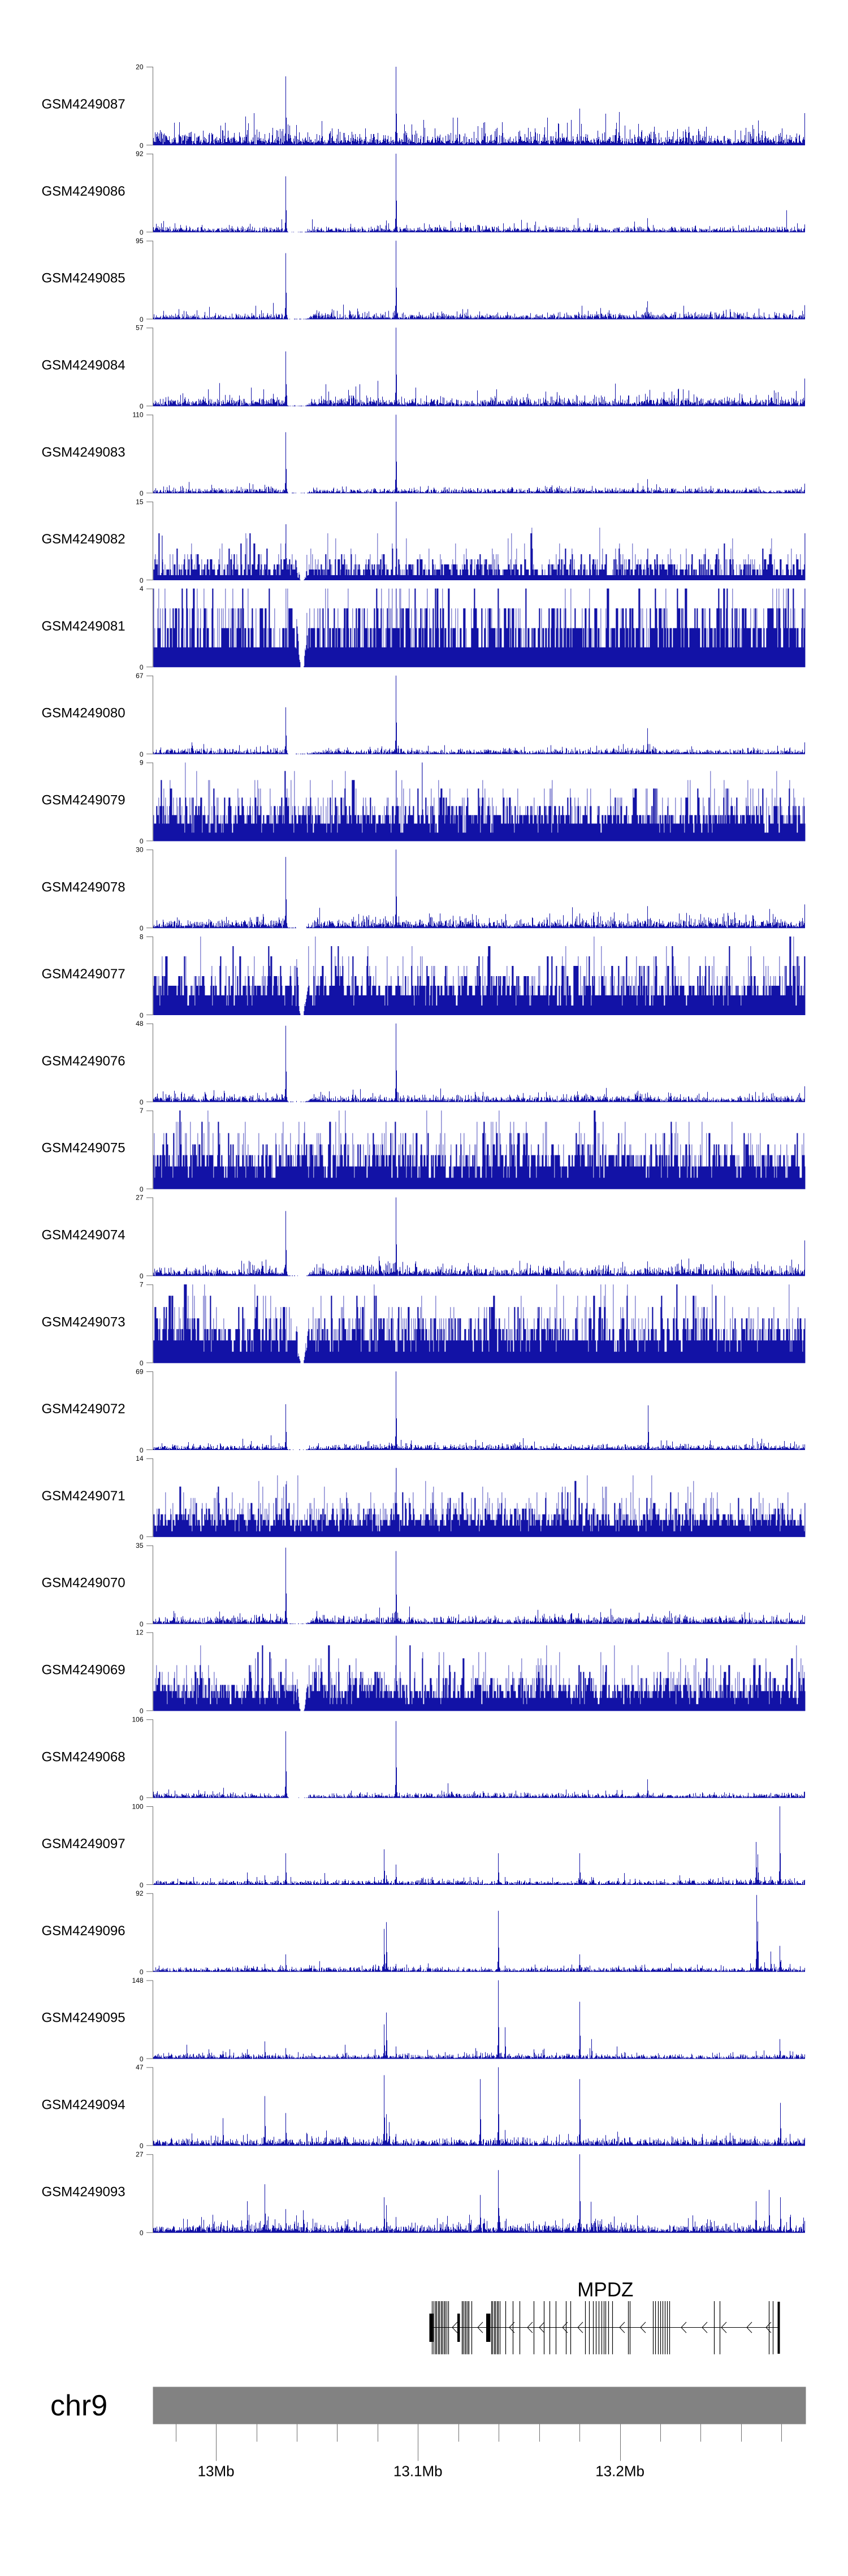 This screenshot has height=2576, width=848. Describe the element at coordinates (84, 1671) in the screenshot. I see `svg-text: GSM4249069` at that location.